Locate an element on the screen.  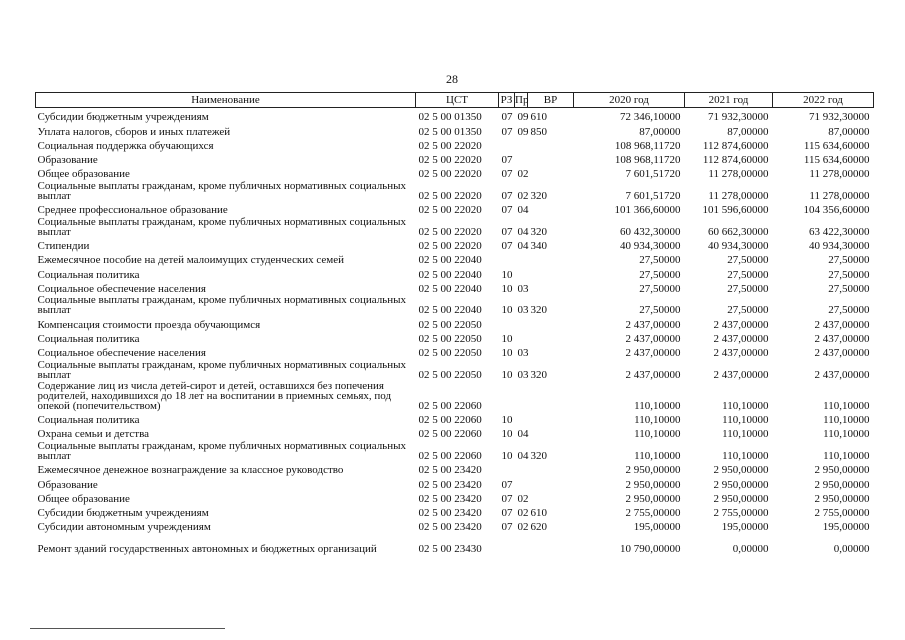
cell-2020: 108 968,11720 is located at coordinates (647, 160).